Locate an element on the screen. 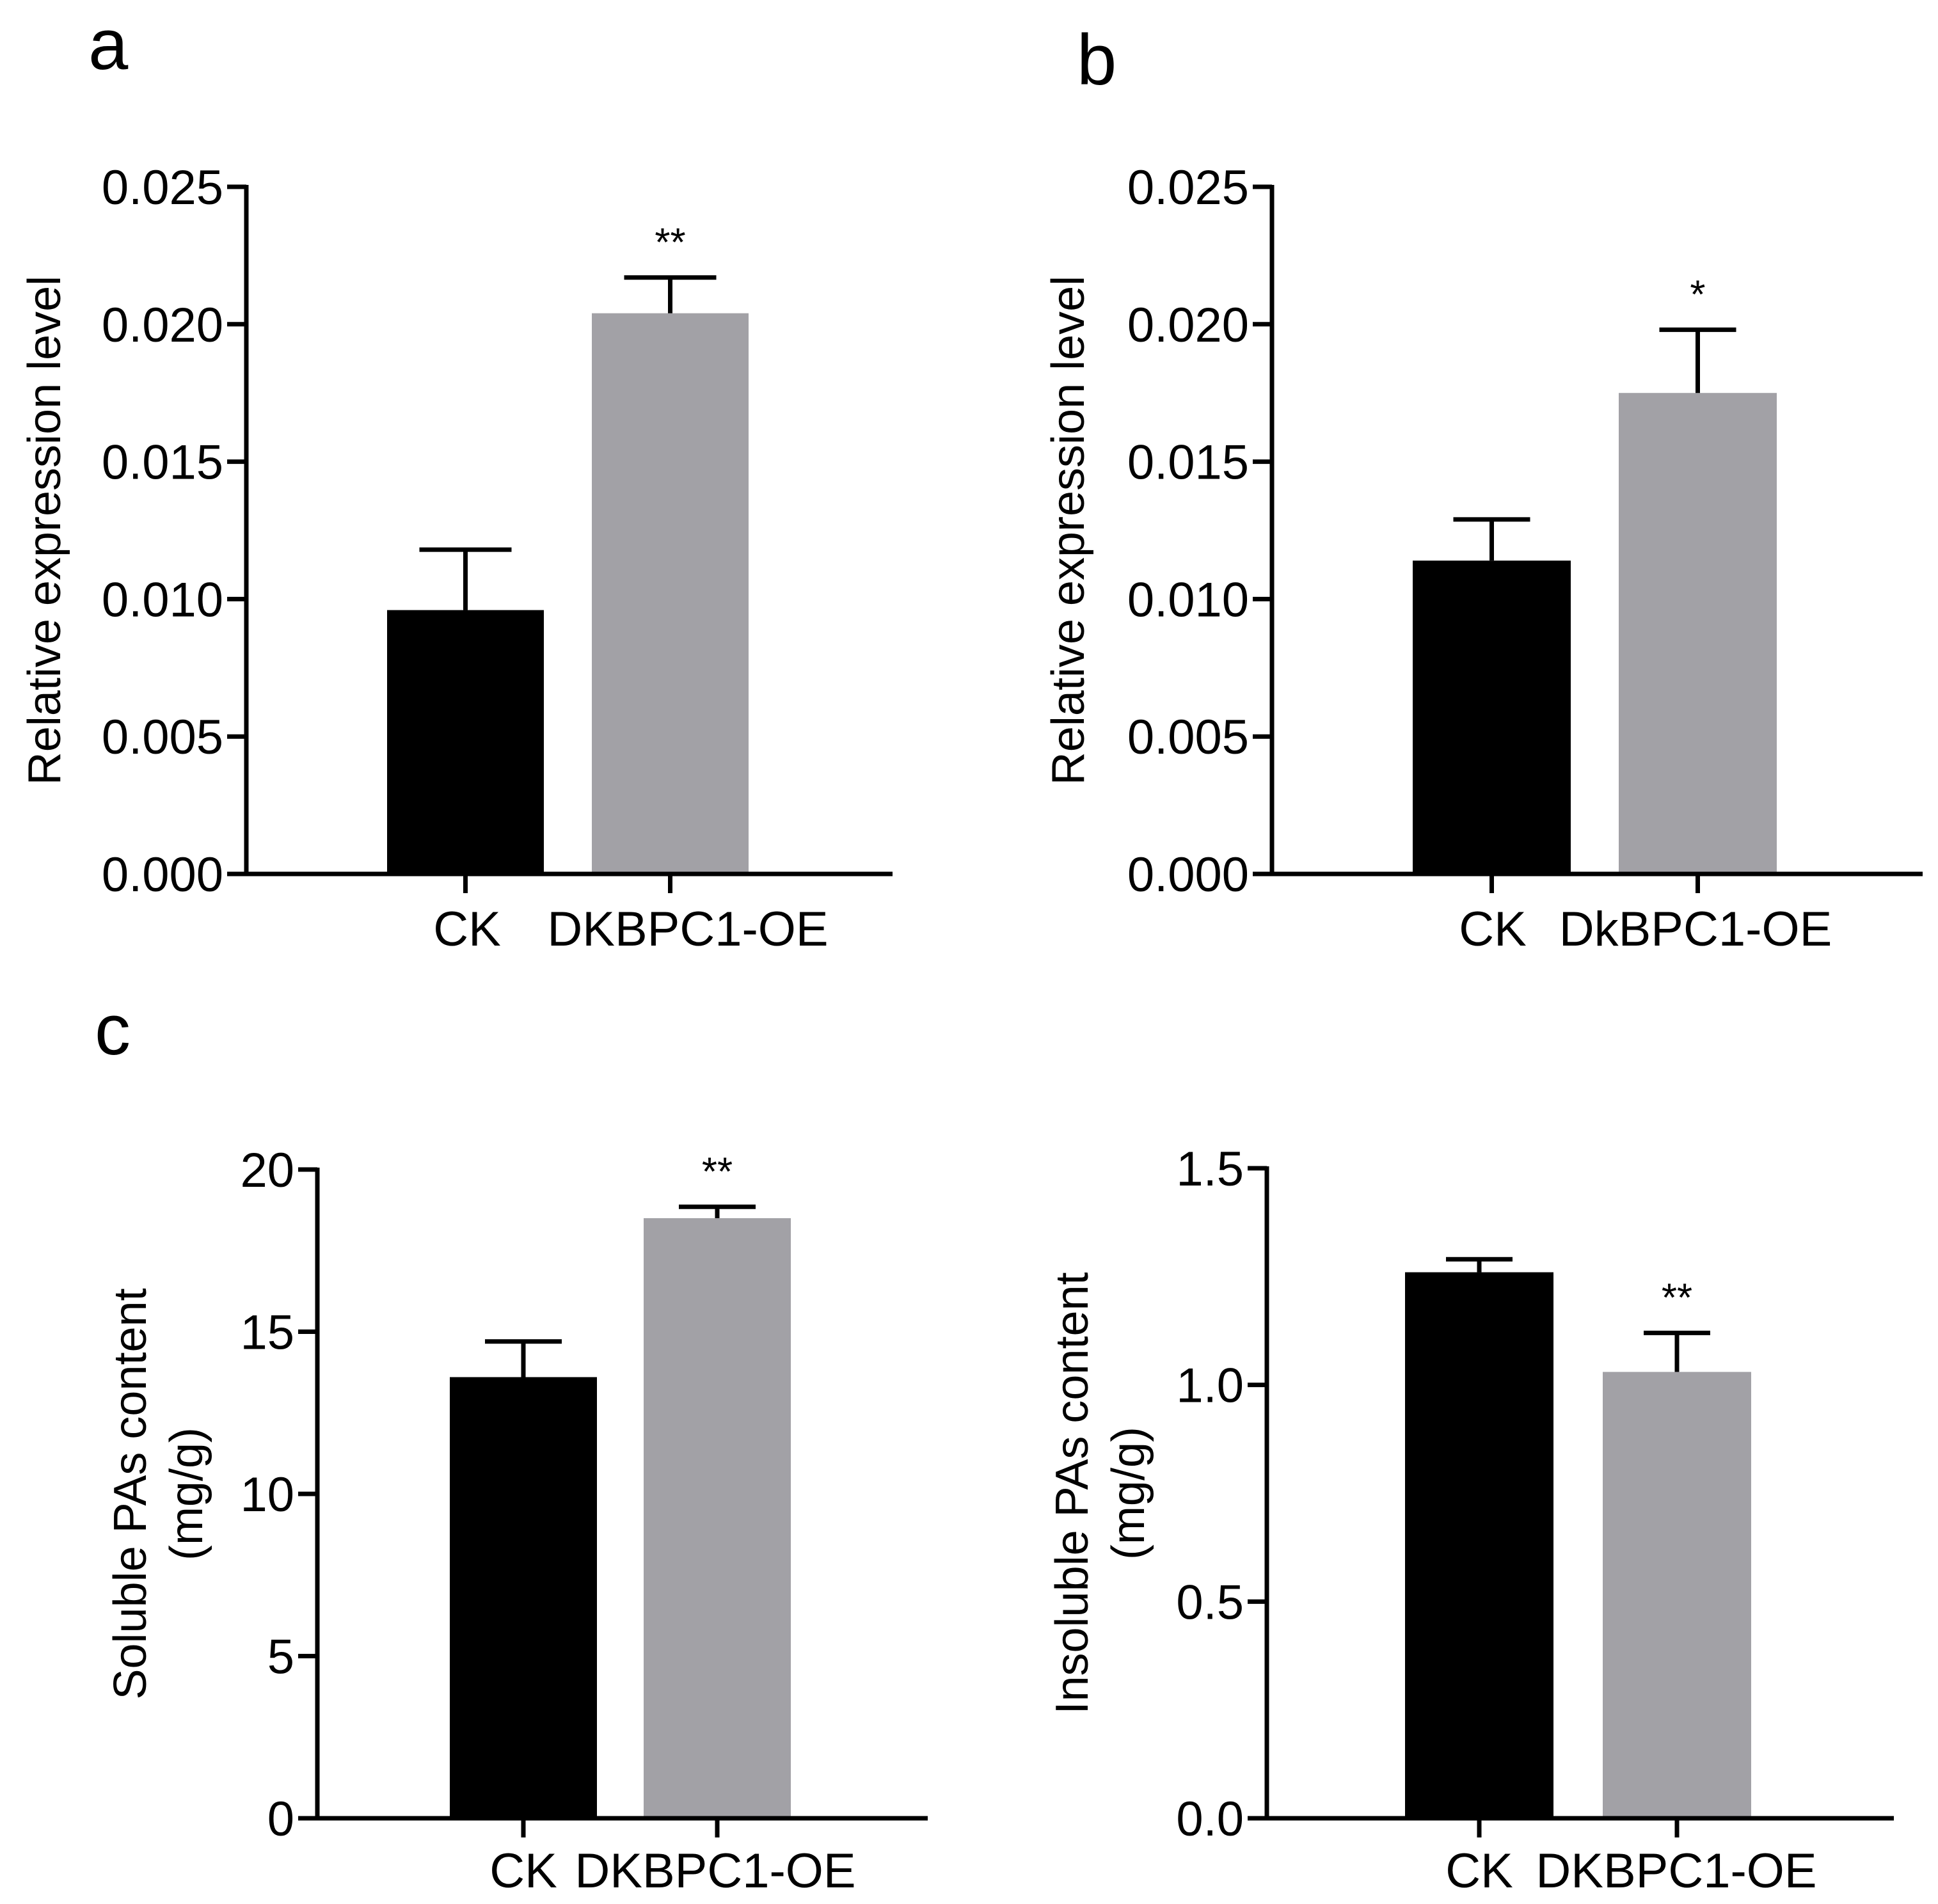  y-axis-title-line-0: Soluble PAs content is located at coordinates (130, 1493).